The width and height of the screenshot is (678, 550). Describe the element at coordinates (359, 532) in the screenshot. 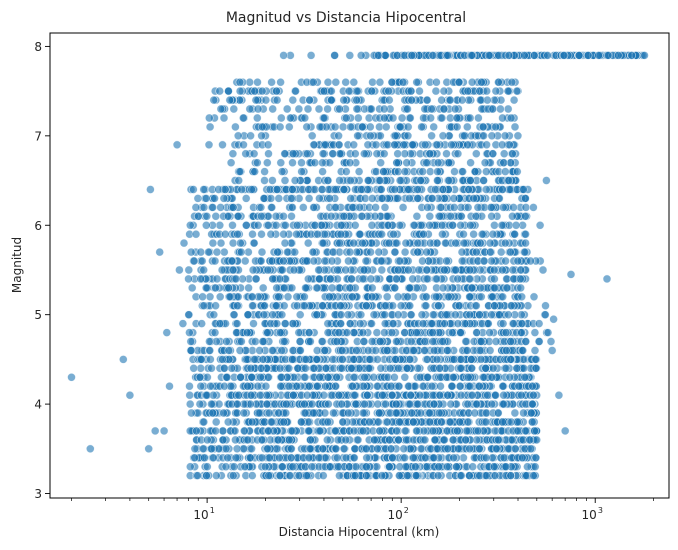

I see `x-axis-label: Distancia Hipocentral (km)` at that location.